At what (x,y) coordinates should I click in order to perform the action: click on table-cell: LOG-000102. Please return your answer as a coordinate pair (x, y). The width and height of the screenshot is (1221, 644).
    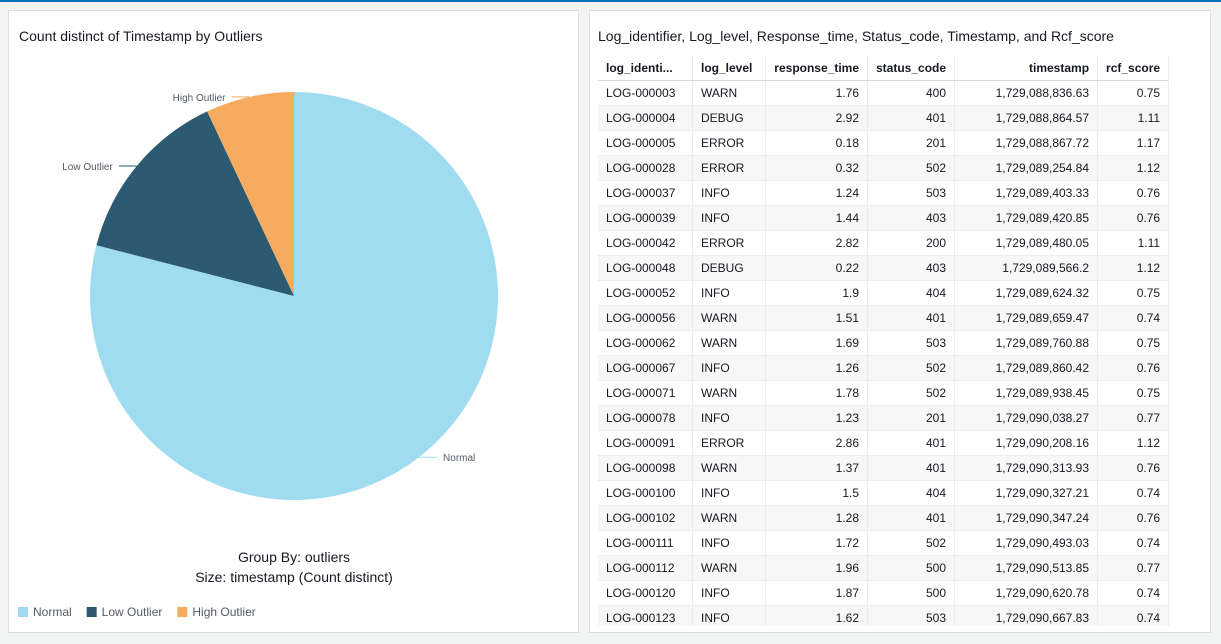
    Looking at the image, I should click on (645, 518).